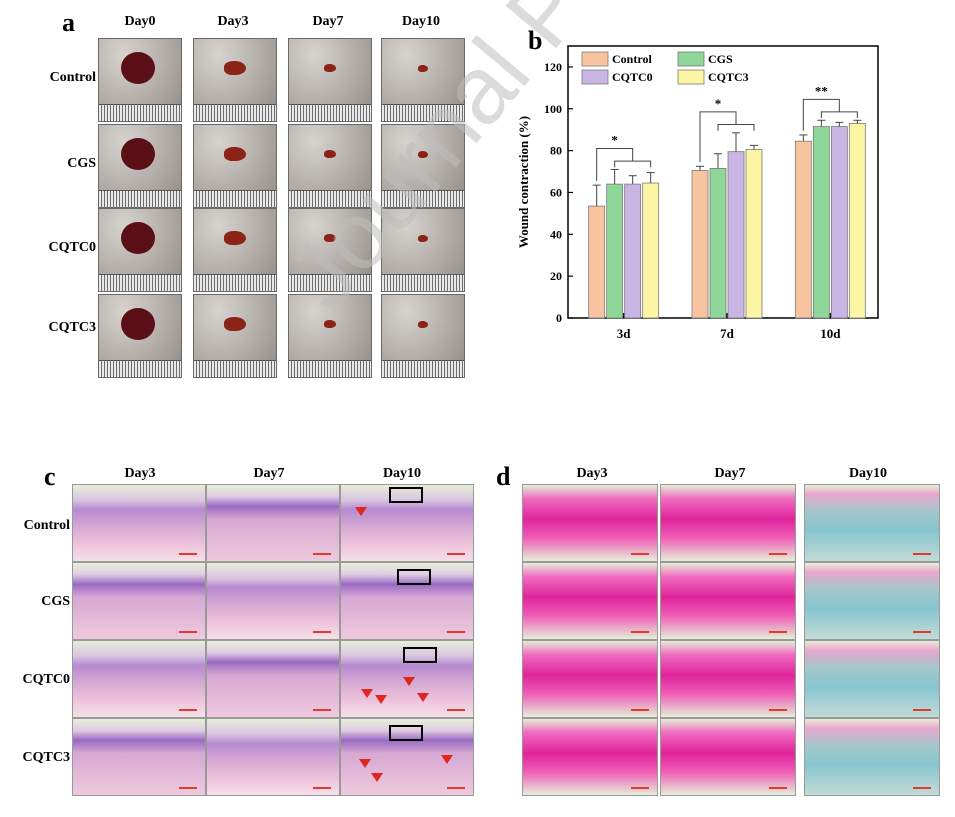  I want to click on legend-label: CGS, so click(720, 59).